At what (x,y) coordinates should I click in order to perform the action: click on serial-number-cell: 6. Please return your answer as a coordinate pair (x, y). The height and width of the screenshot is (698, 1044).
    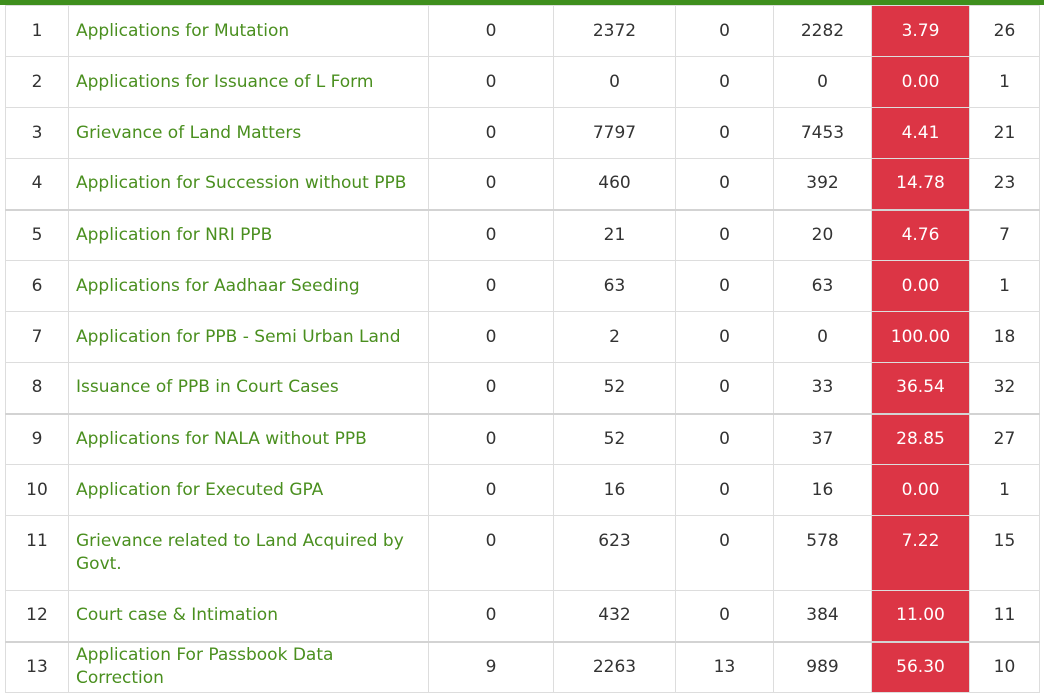
    Looking at the image, I should click on (37, 286).